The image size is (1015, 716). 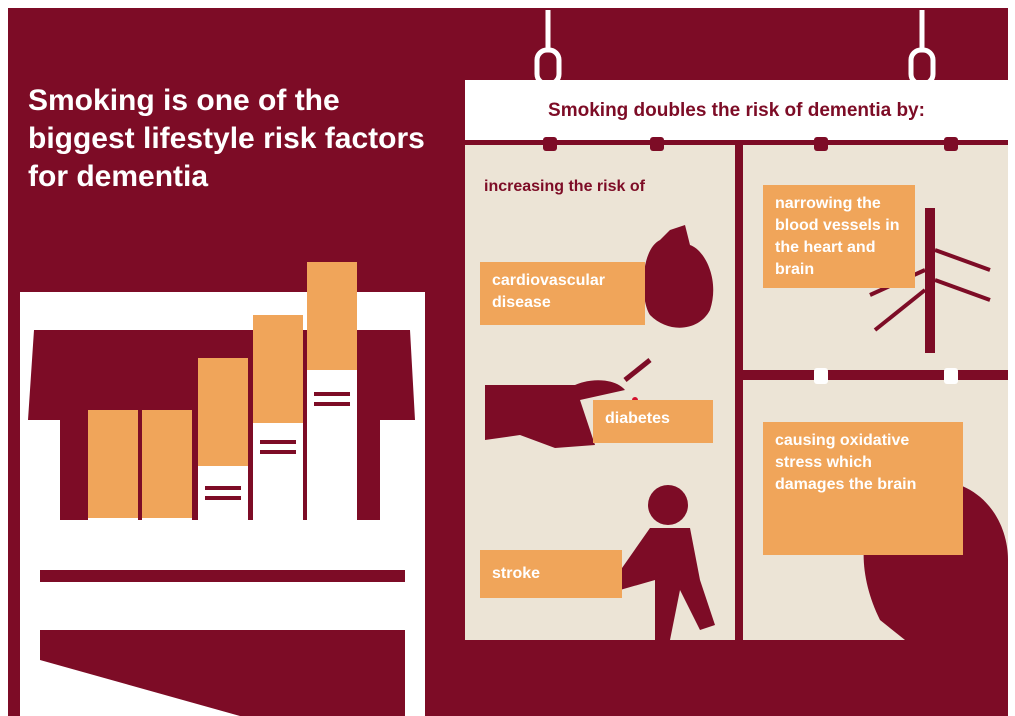 I want to click on banner-title: Smoking doubles the risk of dementia by:, so click(x=736, y=110).